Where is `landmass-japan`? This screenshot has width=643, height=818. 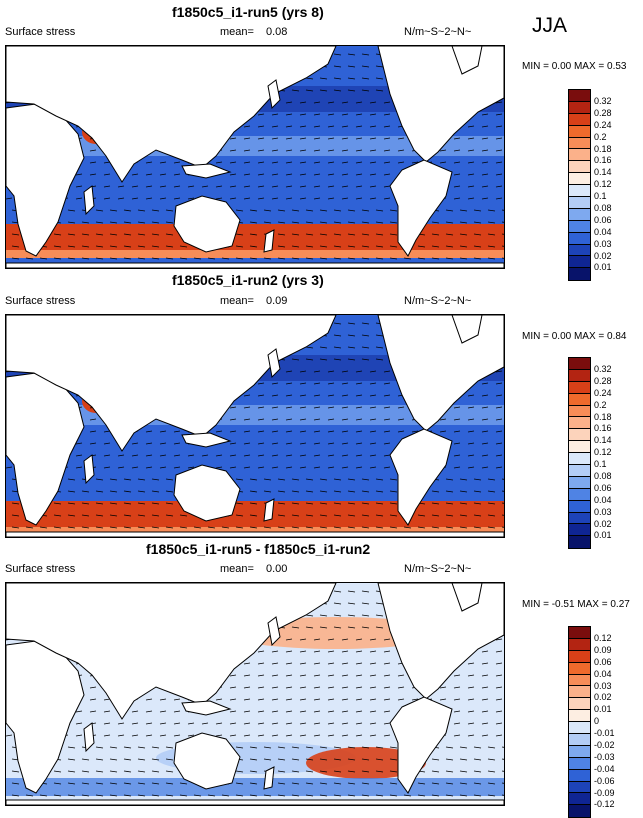
landmass-japan is located at coordinates (274, 94).